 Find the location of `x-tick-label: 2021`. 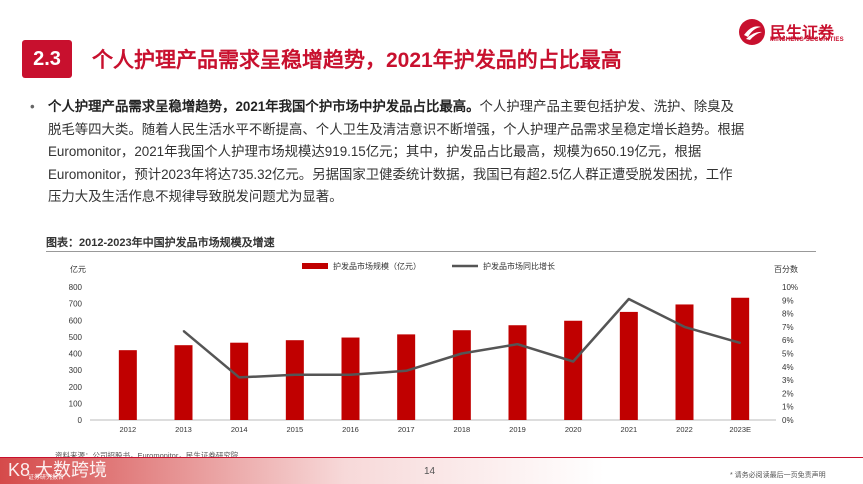

x-tick-label: 2021 is located at coordinates (628, 429).